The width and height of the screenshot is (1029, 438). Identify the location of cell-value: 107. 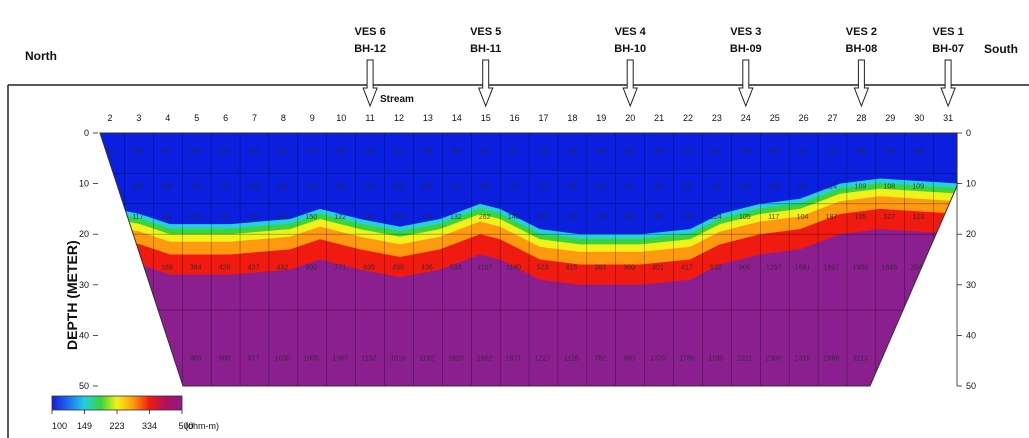
(109, 151).